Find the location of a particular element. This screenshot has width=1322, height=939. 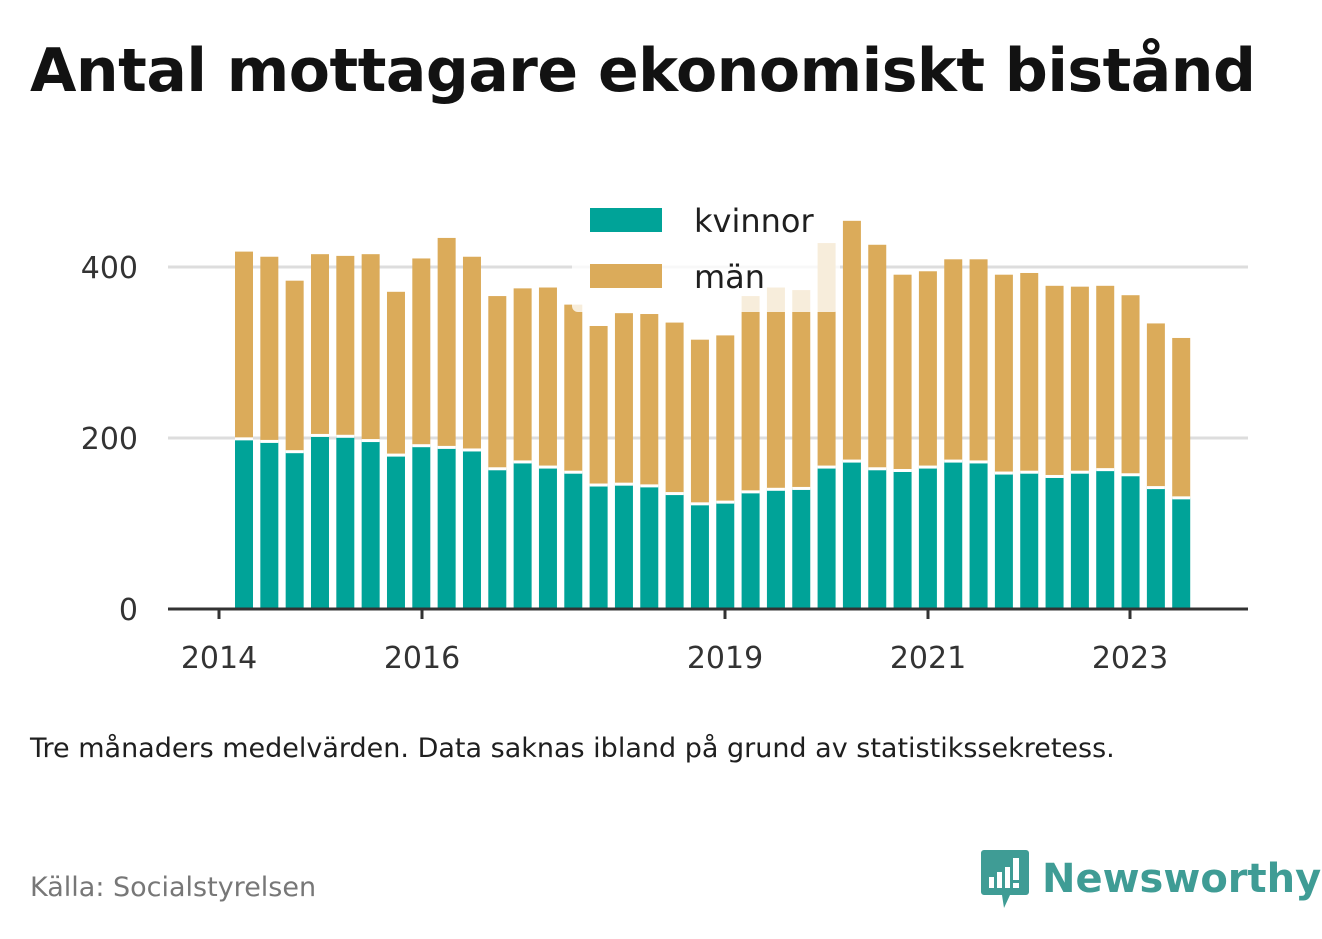

x-tick-label: 2016 is located at coordinates (422, 658).